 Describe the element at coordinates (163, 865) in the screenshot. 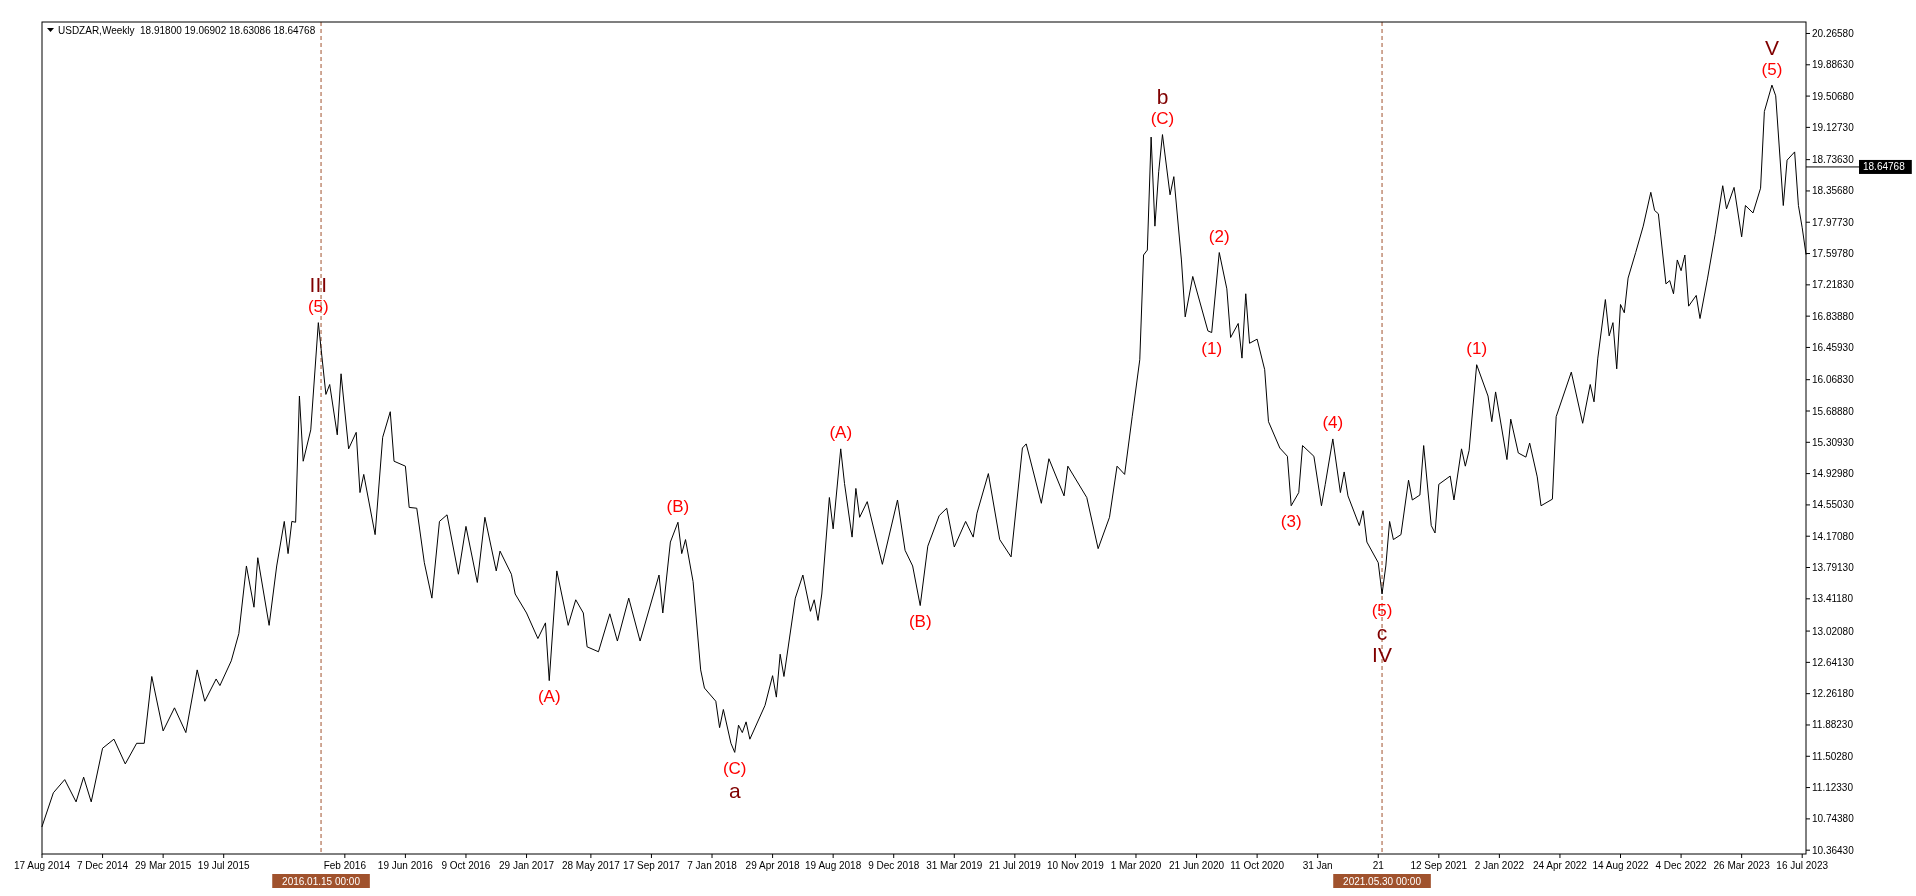

I see `x-tick-label: 29 Mar 2015` at that location.